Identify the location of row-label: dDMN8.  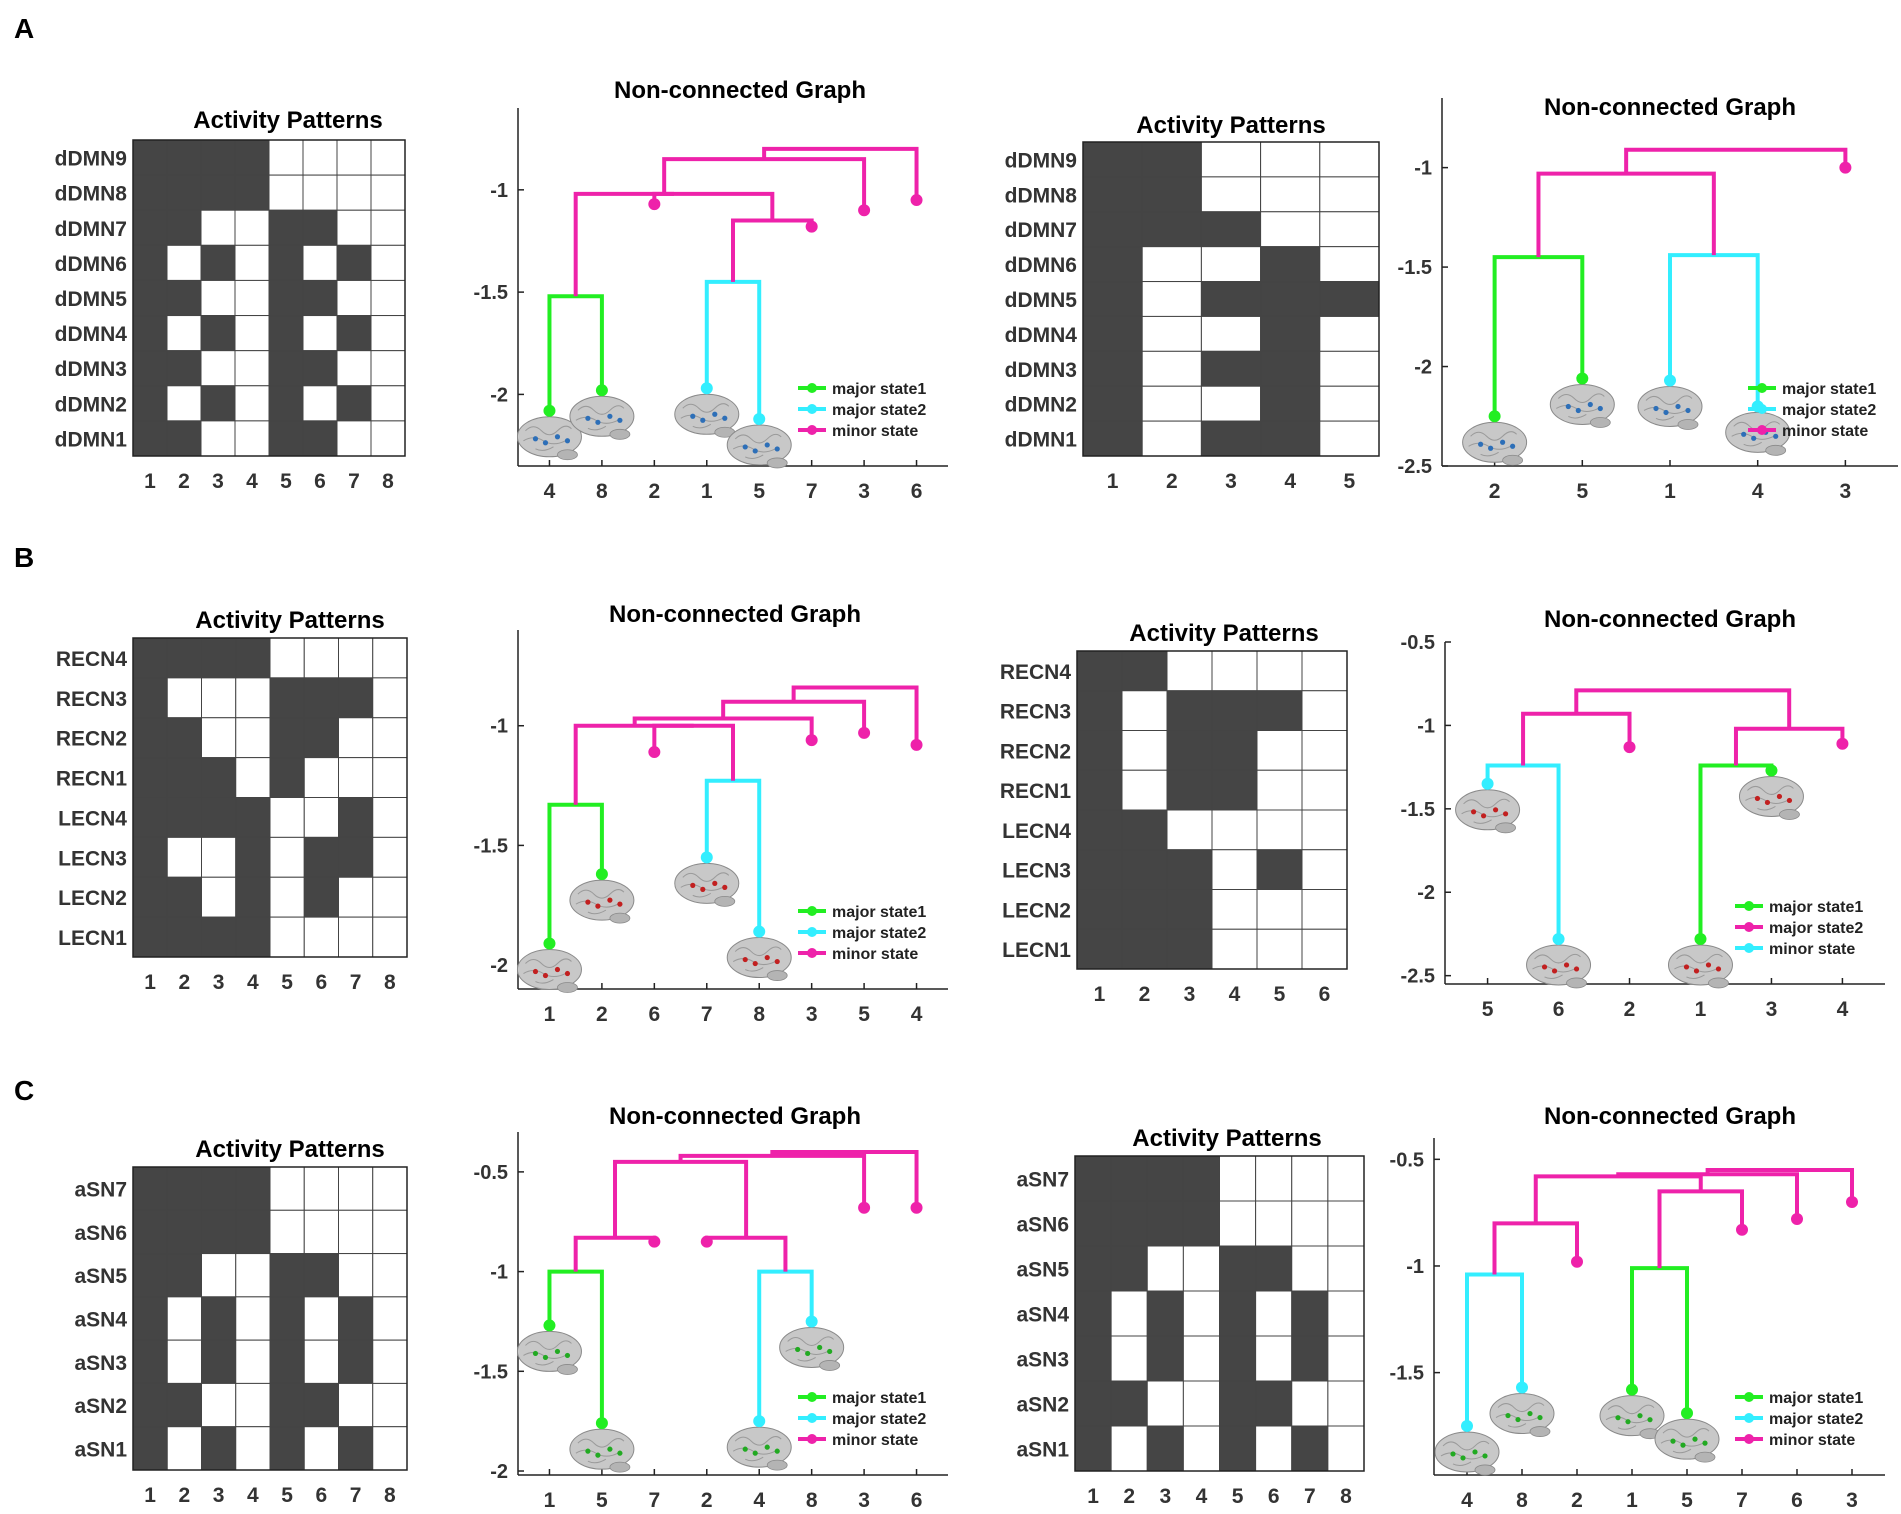
(1041, 195).